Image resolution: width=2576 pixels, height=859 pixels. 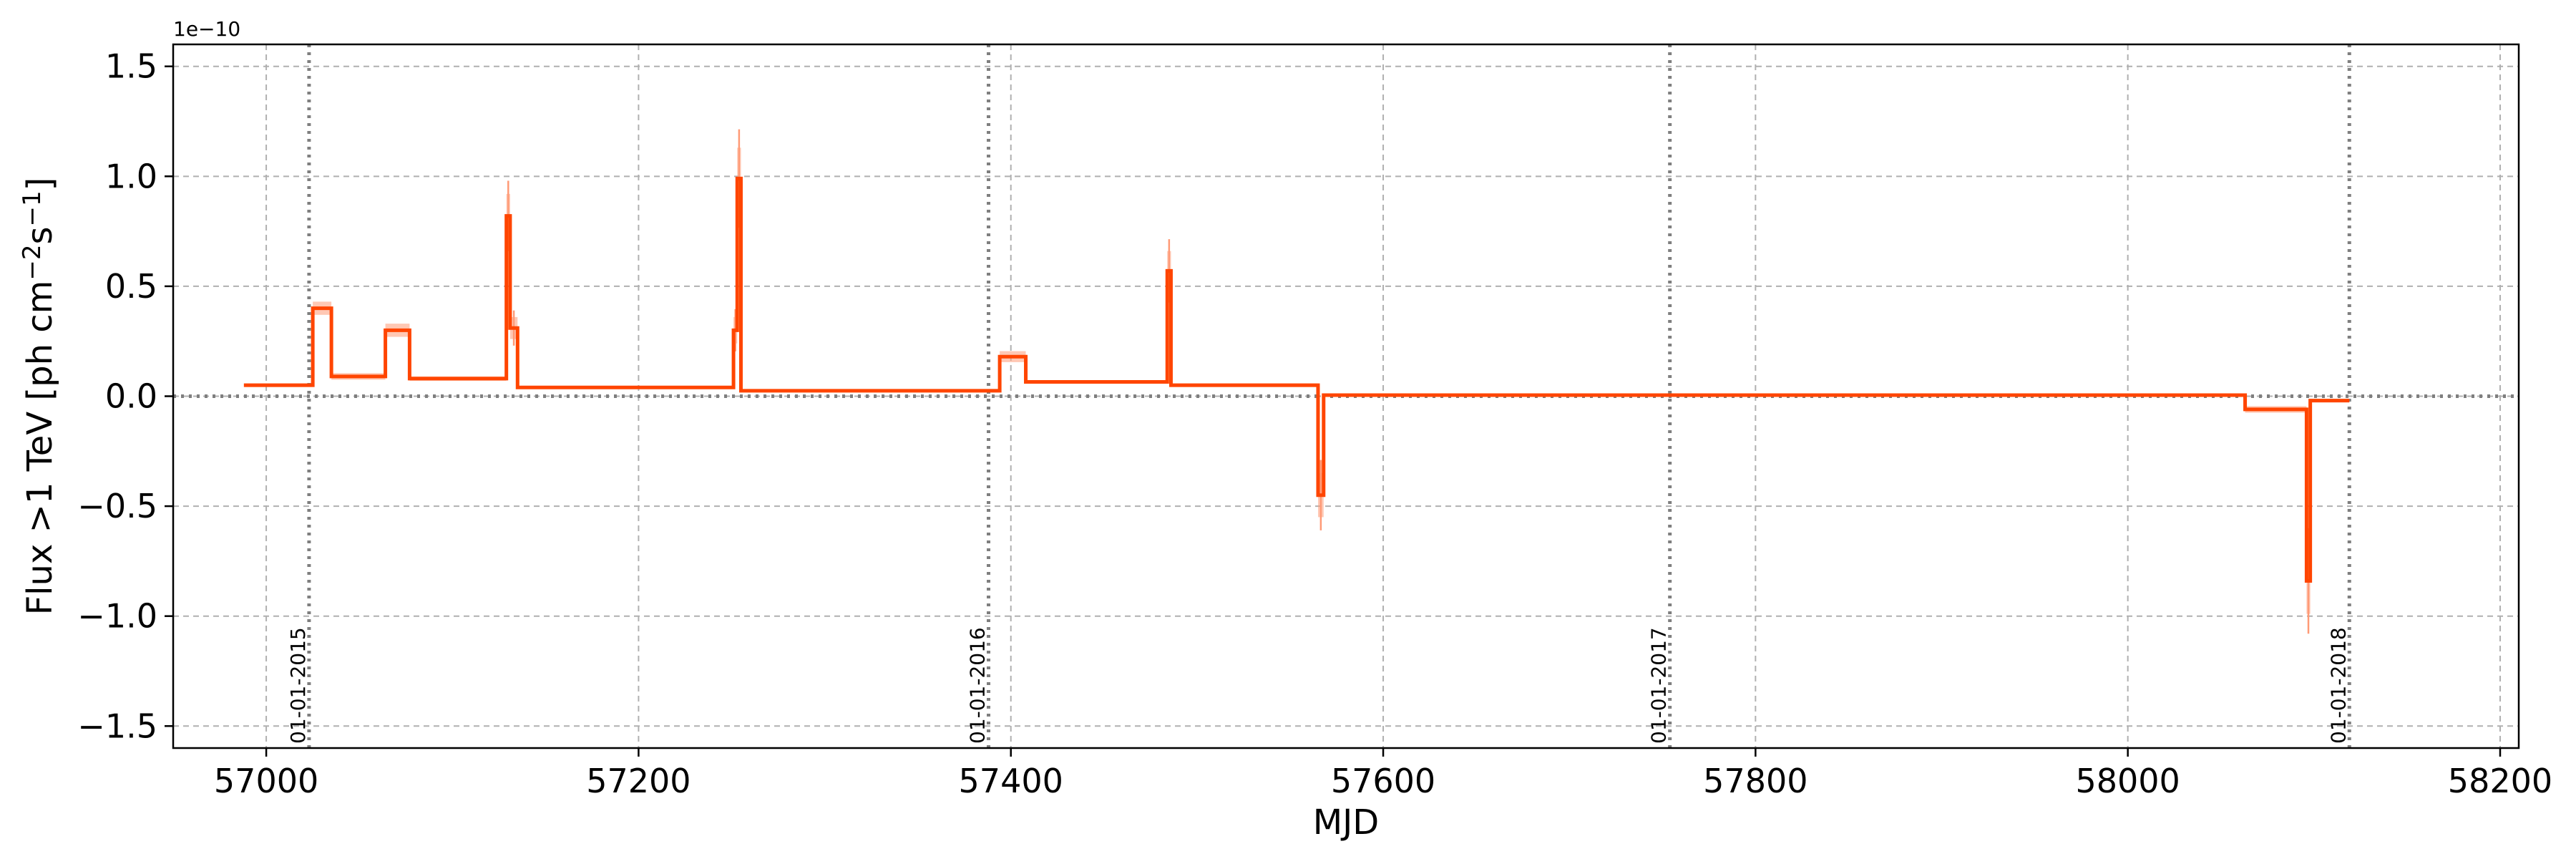 What do you see at coordinates (1346, 822) in the screenshot?
I see `x-axis-title: MJD` at bounding box center [1346, 822].